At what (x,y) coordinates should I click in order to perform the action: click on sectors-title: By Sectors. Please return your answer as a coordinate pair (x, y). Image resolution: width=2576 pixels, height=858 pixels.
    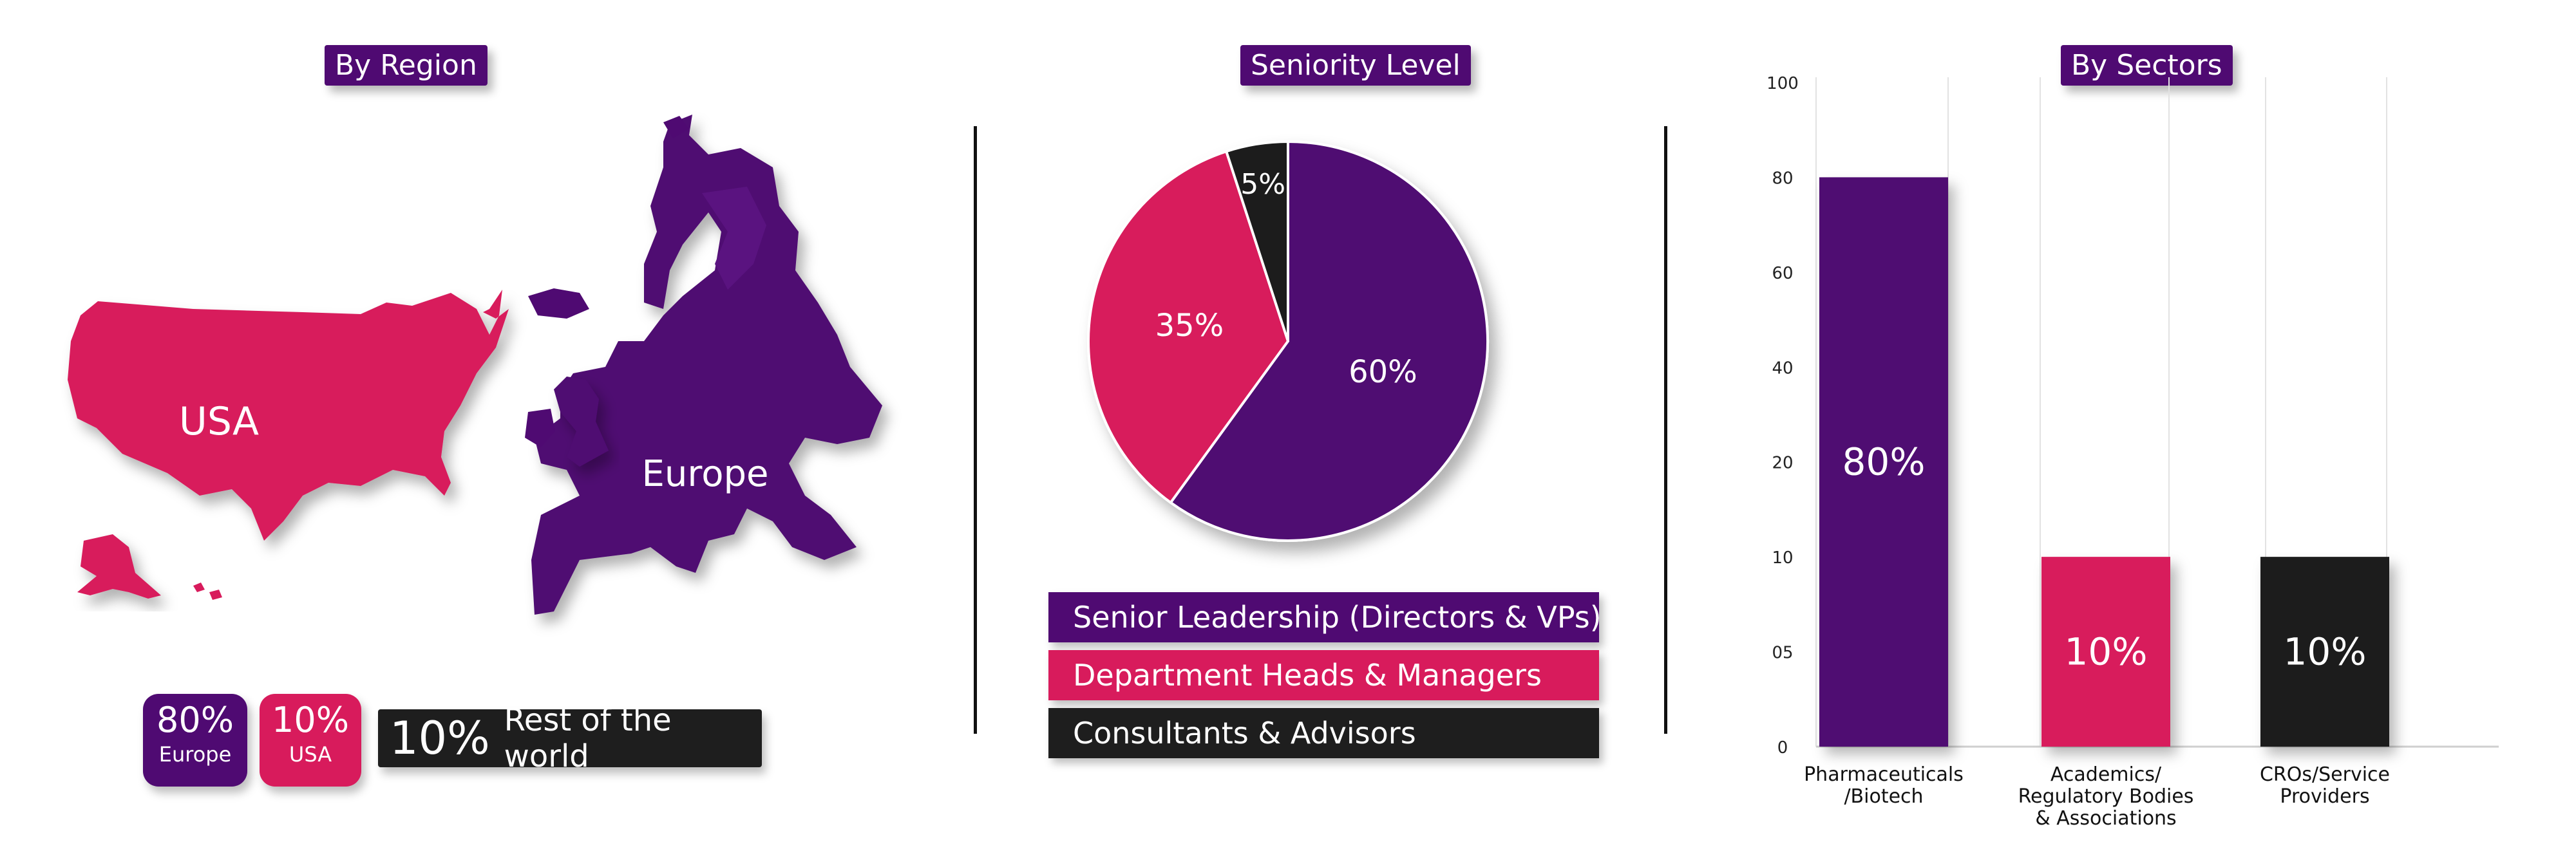
    Looking at the image, I should click on (2147, 65).